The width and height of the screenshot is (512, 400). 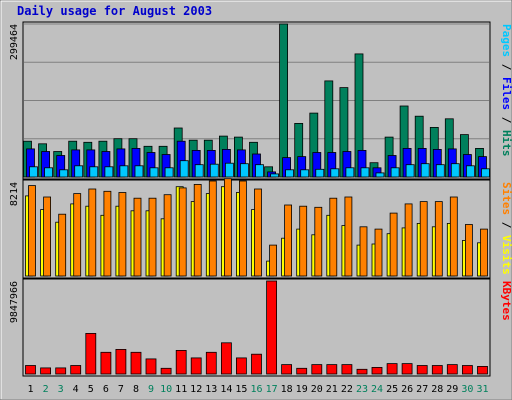 What do you see at coordinates (506, 255) in the screenshot?
I see `series-label-part: Visits` at bounding box center [506, 255].